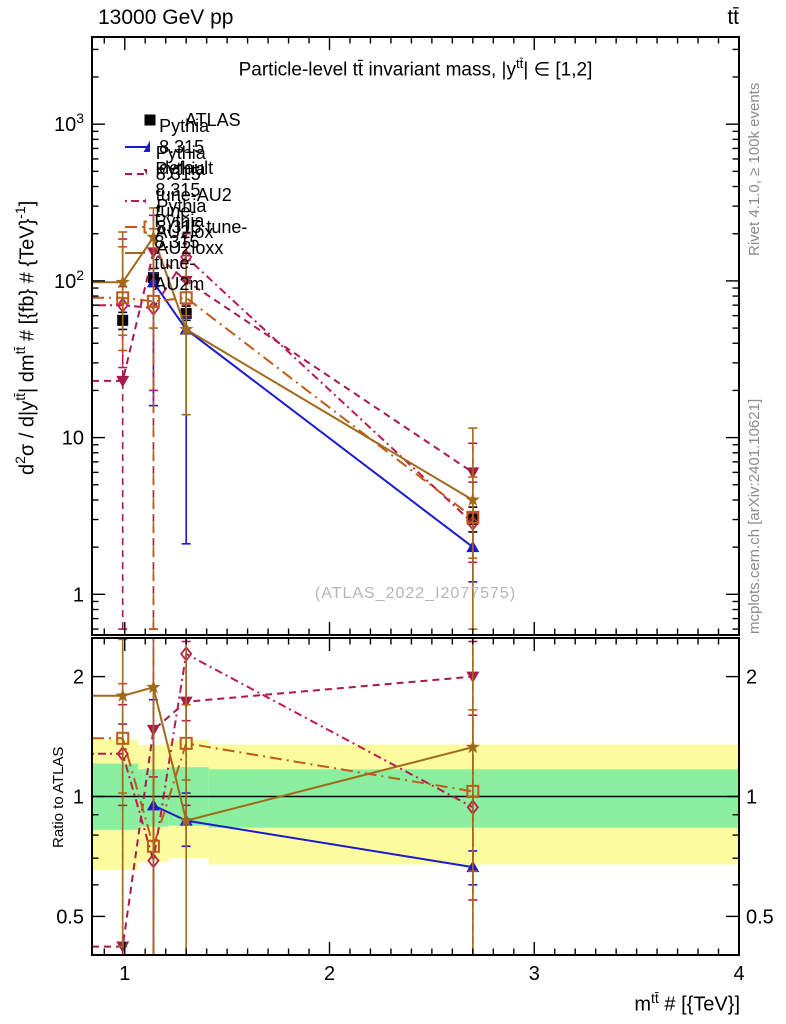 This screenshot has width=786, height=1024. What do you see at coordinates (558, 70) in the screenshot?
I see `plot-title-post: | ∈ [1,2]` at bounding box center [558, 70].